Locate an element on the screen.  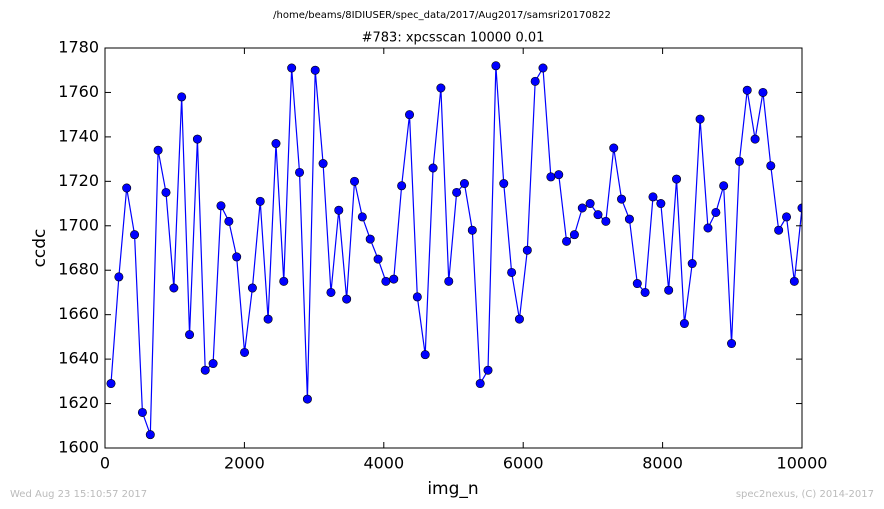
y-tick-label: 1740 is located at coordinates (78, 135).